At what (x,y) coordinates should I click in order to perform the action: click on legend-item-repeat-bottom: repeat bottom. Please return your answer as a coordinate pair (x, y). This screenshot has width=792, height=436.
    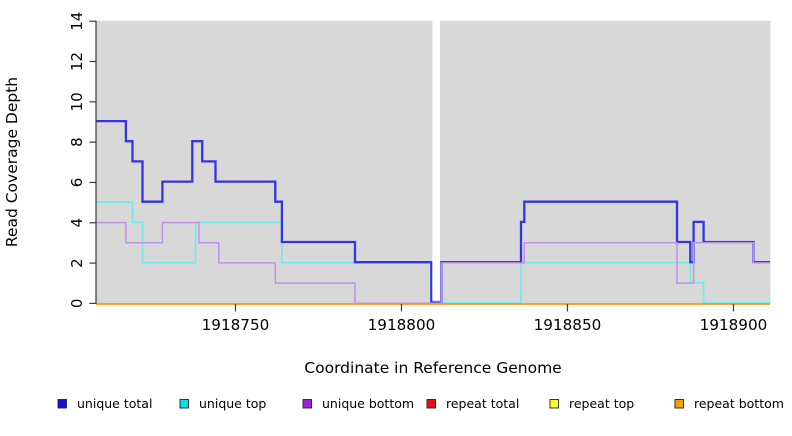
    Looking at the image, I should click on (729, 403).